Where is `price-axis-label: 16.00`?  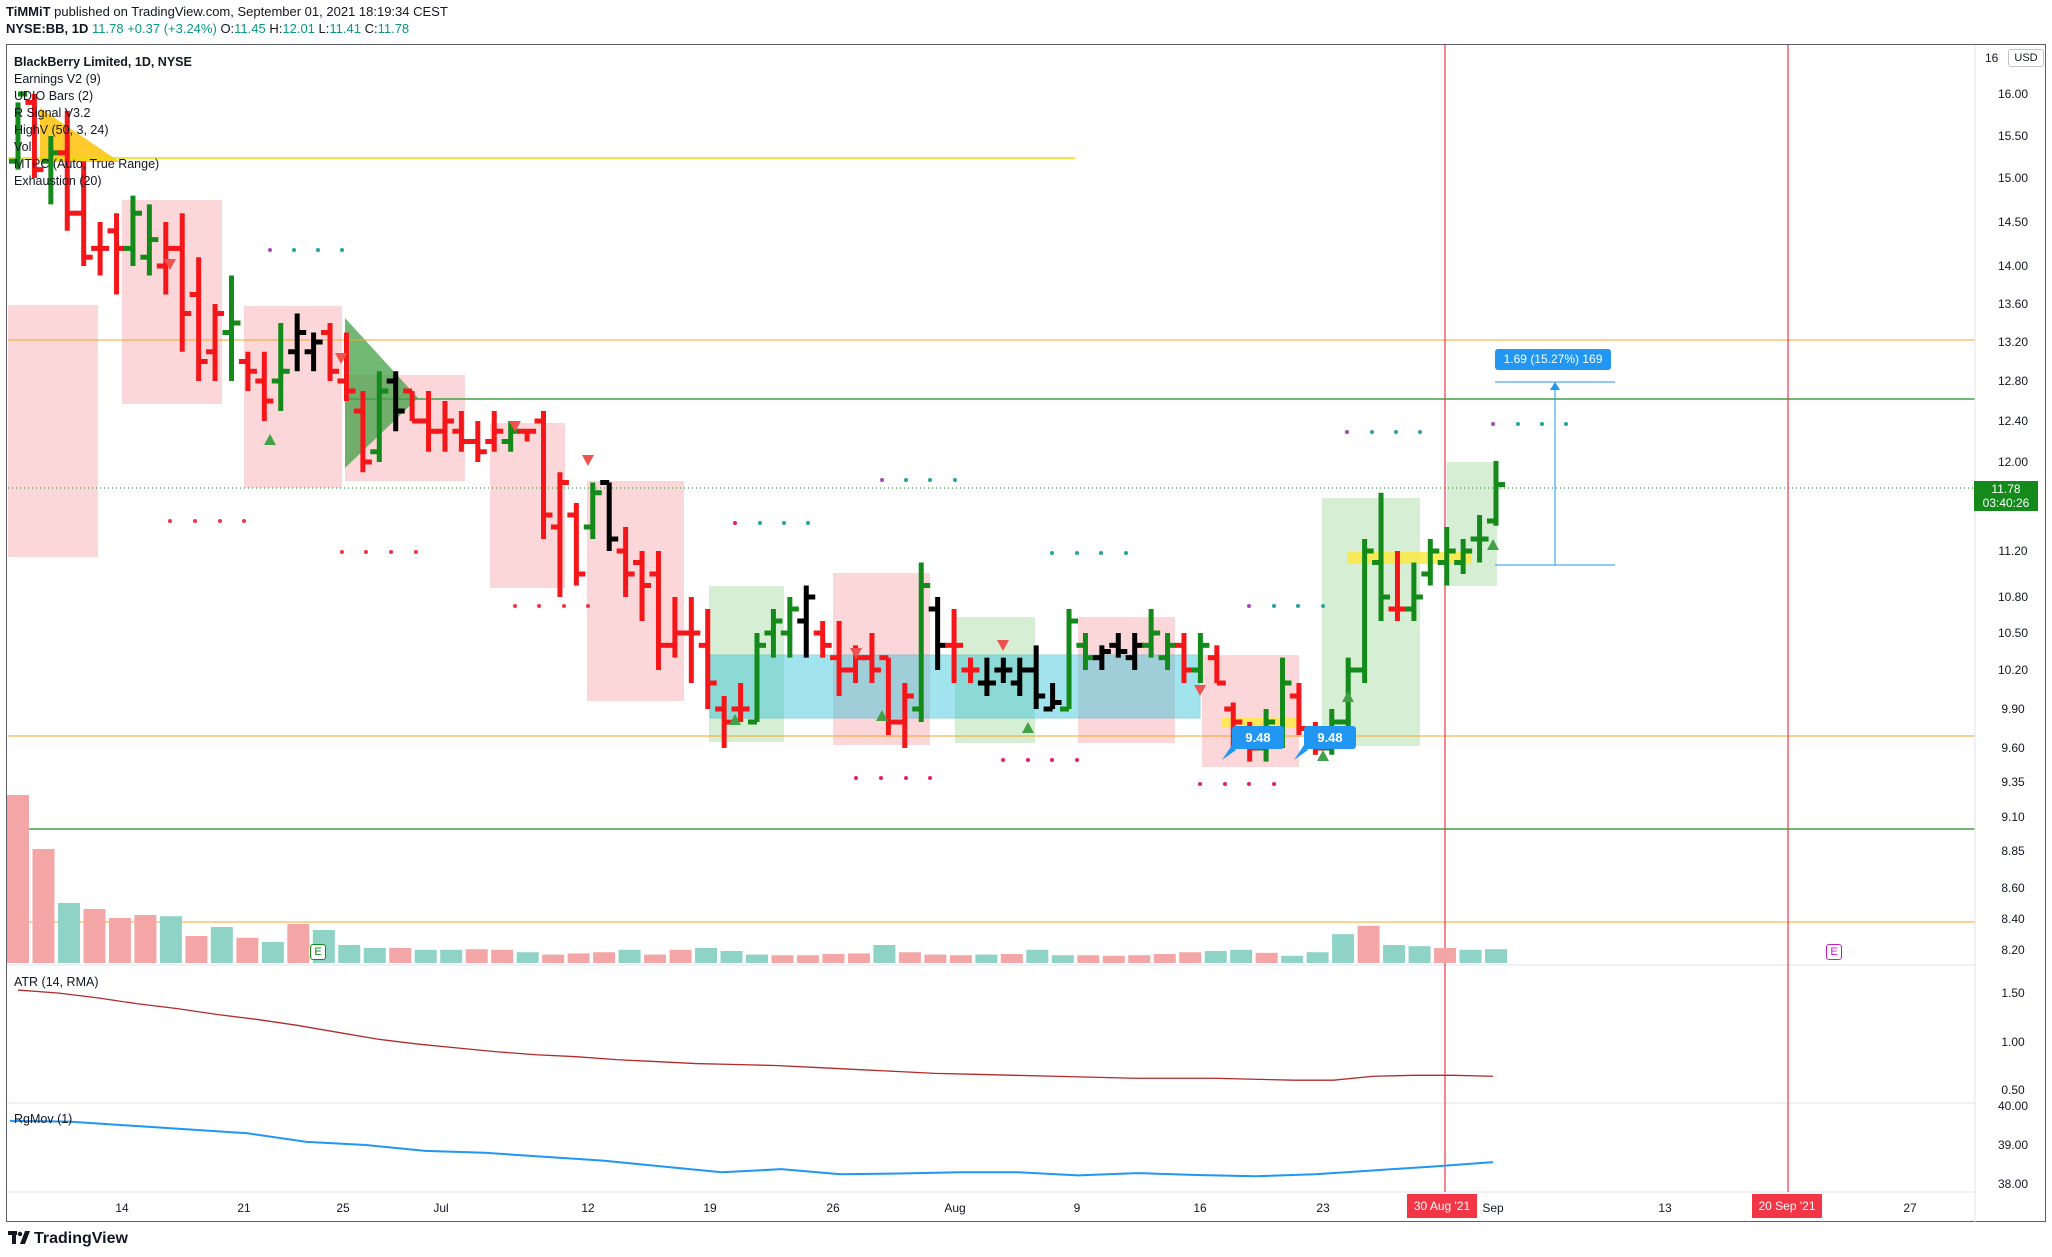
price-axis-label: 16.00 is located at coordinates (2013, 94).